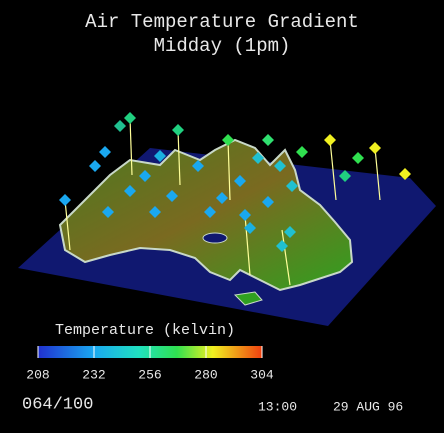 The width and height of the screenshot is (444, 433). What do you see at coordinates (150, 364) in the screenshot?
I see `colorbar-ticks: 208 232 256 280 304` at bounding box center [150, 364].